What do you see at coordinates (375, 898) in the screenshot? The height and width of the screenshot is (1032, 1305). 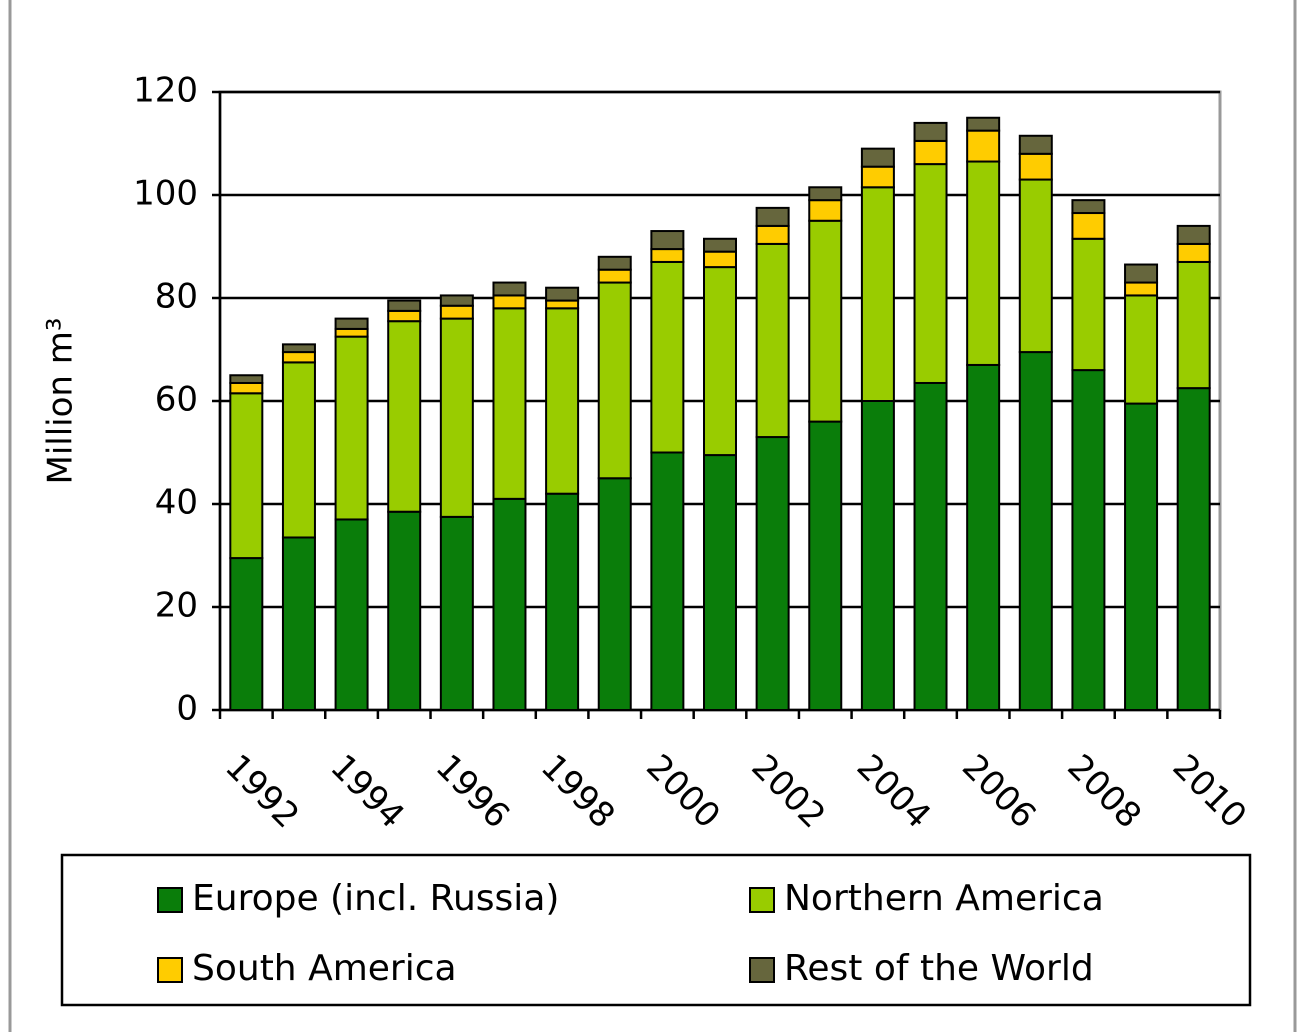 I see `legend-label: Europe (incl. Russia)` at bounding box center [375, 898].